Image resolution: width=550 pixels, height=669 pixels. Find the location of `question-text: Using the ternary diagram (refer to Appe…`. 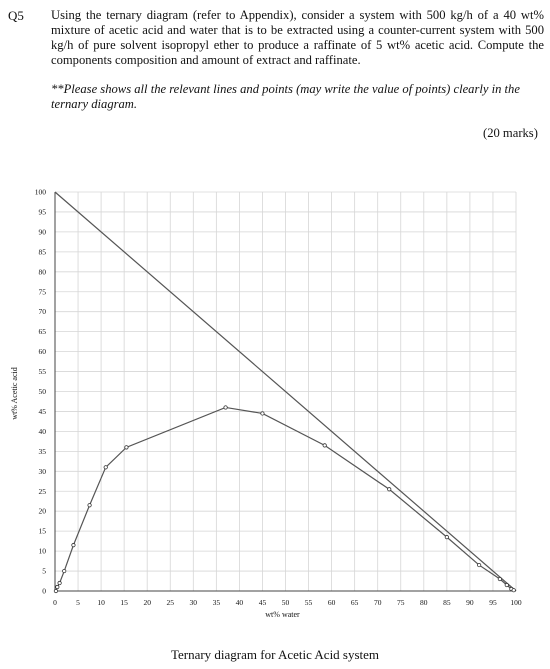

question-text: Using the ternary diagram (refer to Appe… is located at coordinates (297, 37).